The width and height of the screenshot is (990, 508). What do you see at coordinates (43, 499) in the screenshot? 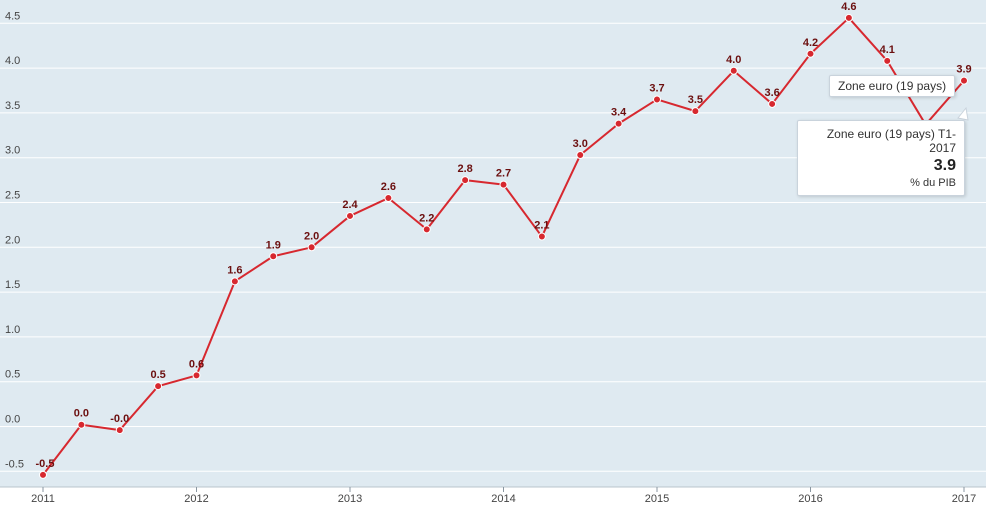
I see `x-tick-label: 2011` at bounding box center [43, 499].